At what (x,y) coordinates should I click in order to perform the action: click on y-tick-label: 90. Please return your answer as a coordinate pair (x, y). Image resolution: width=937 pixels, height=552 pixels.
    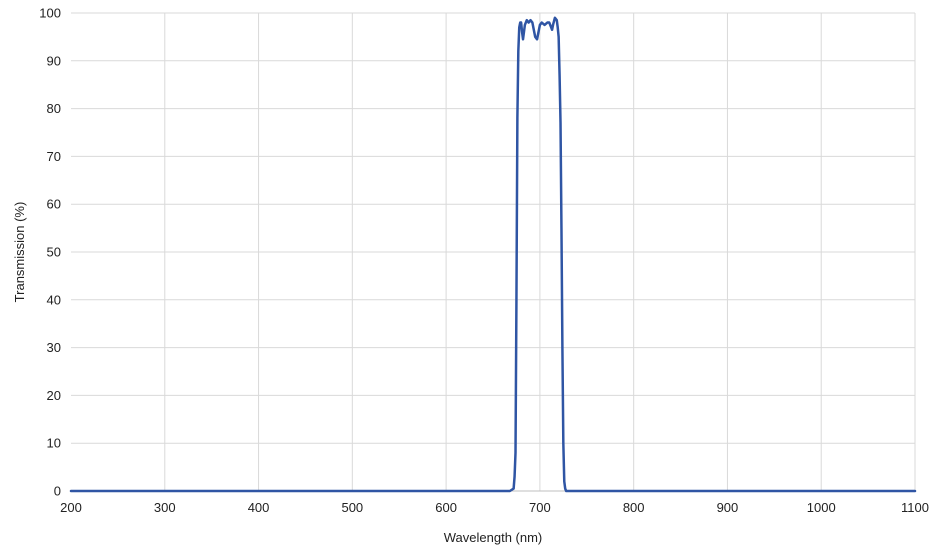
    Looking at the image, I should click on (54, 60).